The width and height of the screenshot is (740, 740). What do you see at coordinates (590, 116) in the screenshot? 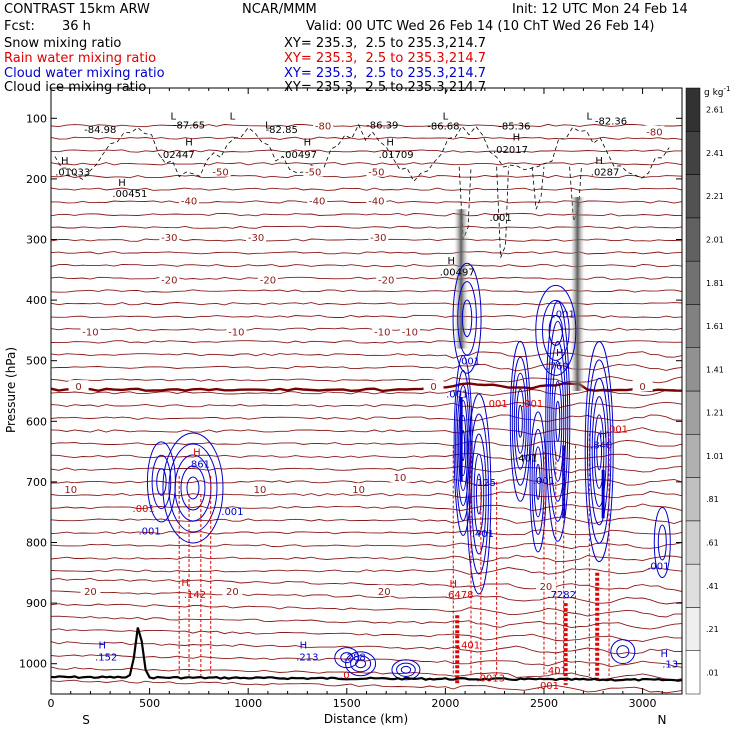
I see `field-extremum-label: L` at bounding box center [590, 116].